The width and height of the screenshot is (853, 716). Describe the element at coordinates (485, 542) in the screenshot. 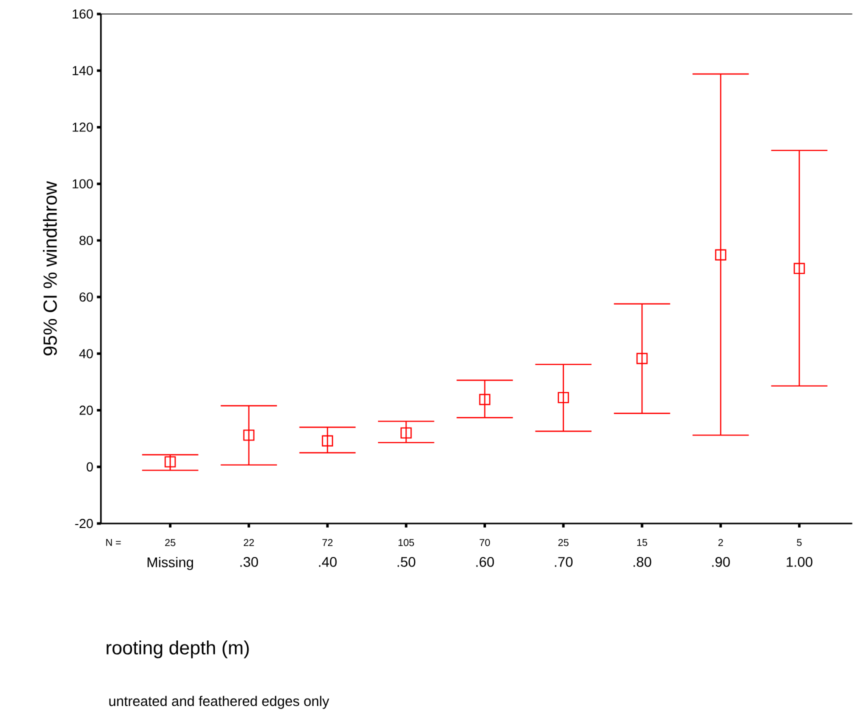

I see `text: 70` at that location.